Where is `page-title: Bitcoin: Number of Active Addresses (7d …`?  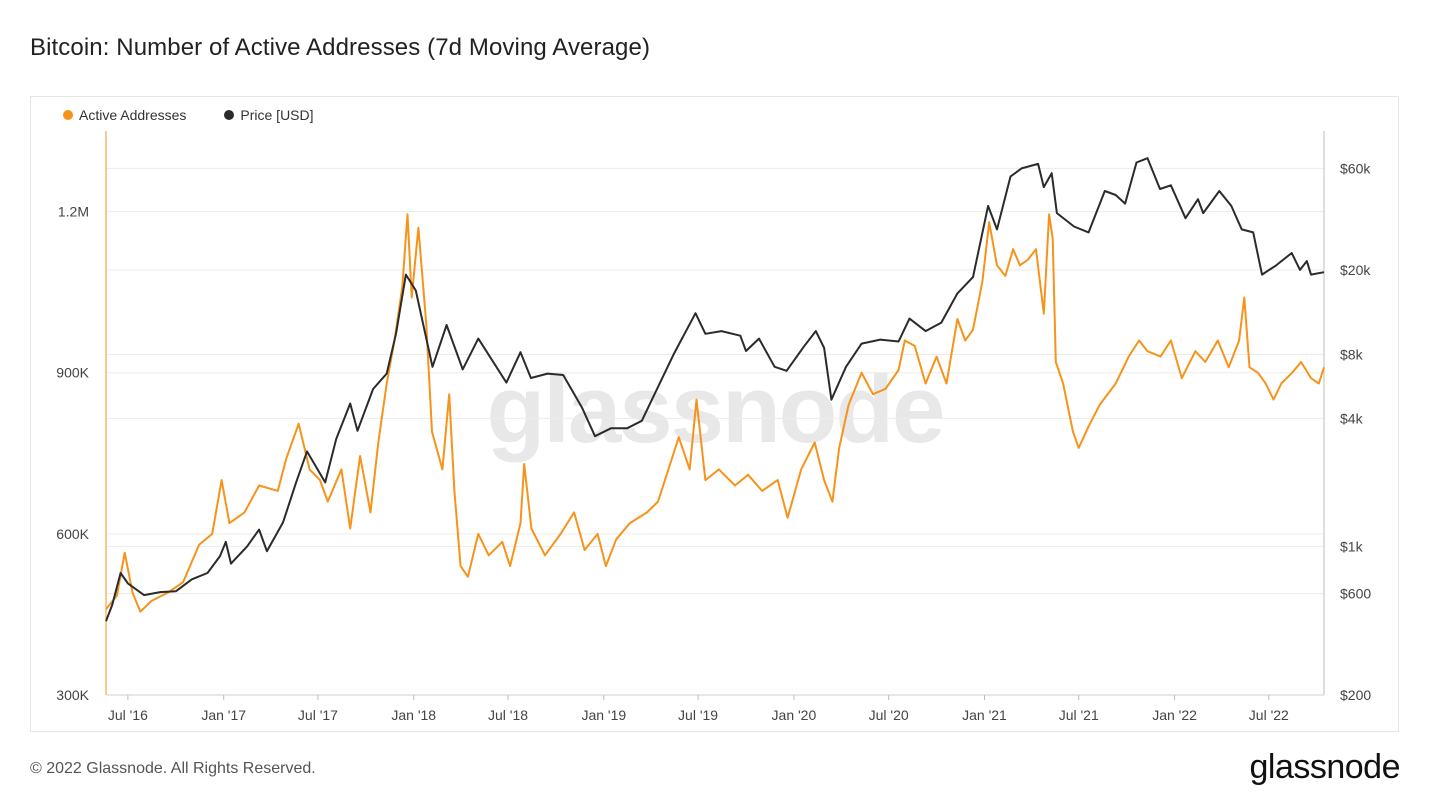
page-title: Bitcoin: Number of Active Addresses (7d … is located at coordinates (340, 47).